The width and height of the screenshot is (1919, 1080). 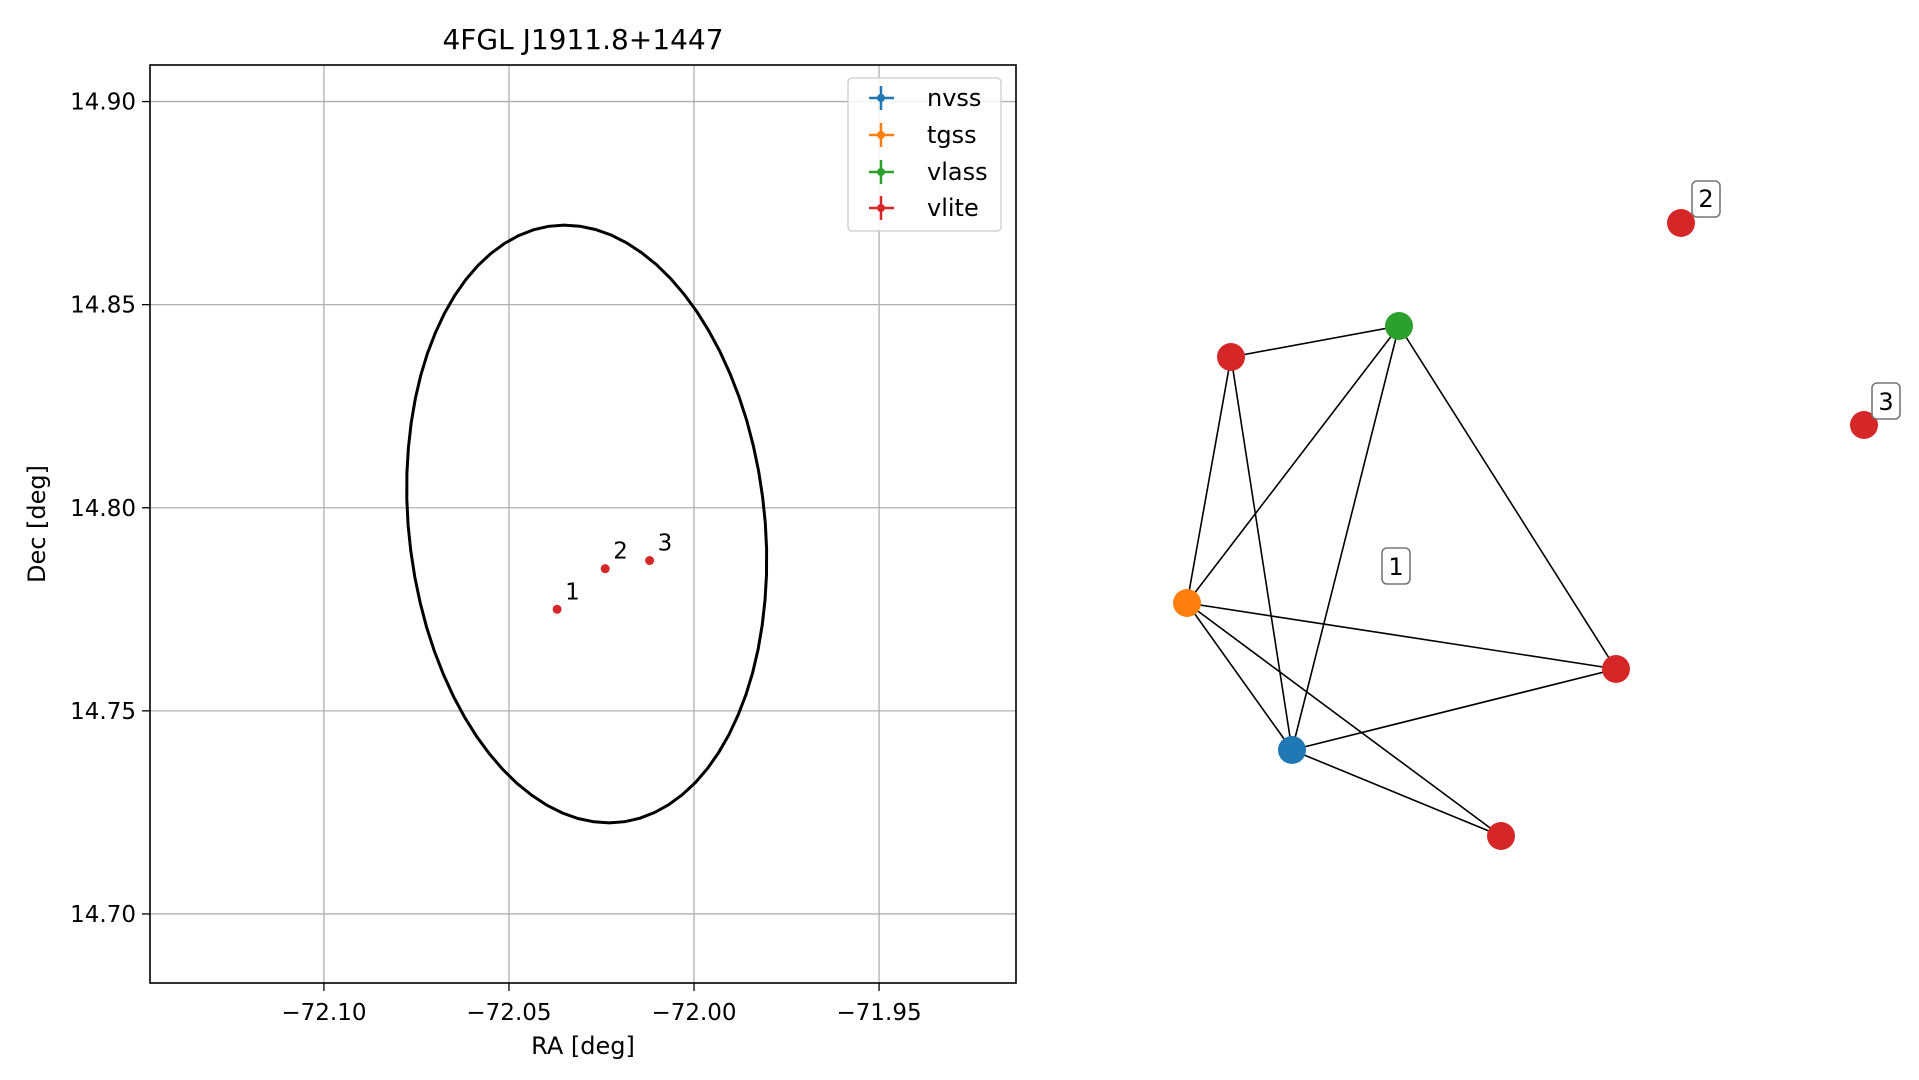 What do you see at coordinates (665, 544) in the screenshot?
I see `point-label-3: 3` at bounding box center [665, 544].